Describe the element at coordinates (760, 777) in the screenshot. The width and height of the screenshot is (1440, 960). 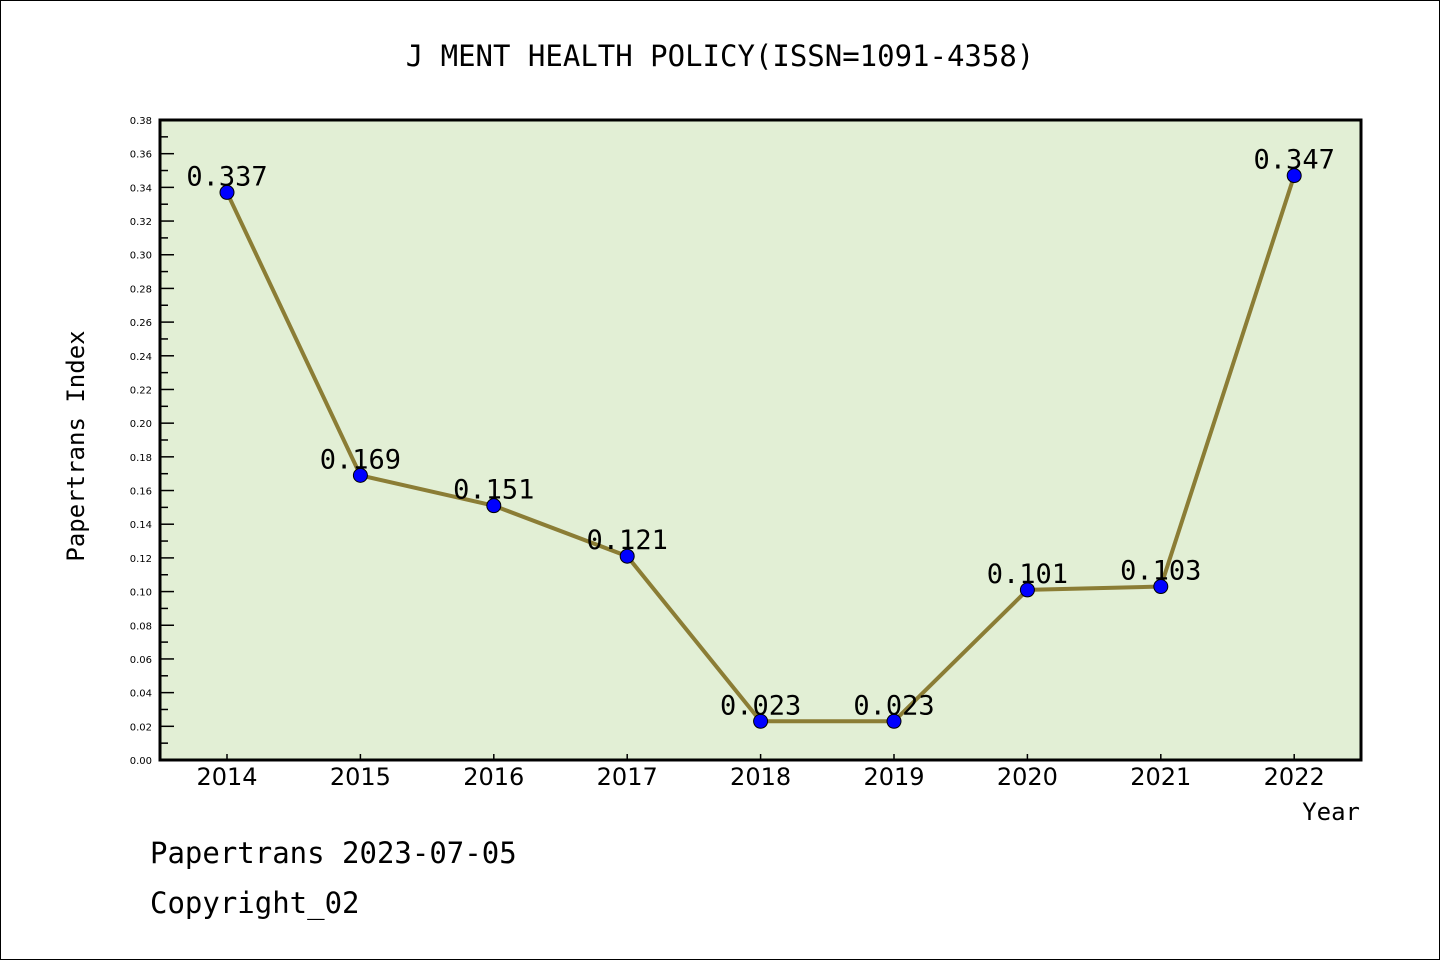
I see `x-tick-label: 2018` at that location.